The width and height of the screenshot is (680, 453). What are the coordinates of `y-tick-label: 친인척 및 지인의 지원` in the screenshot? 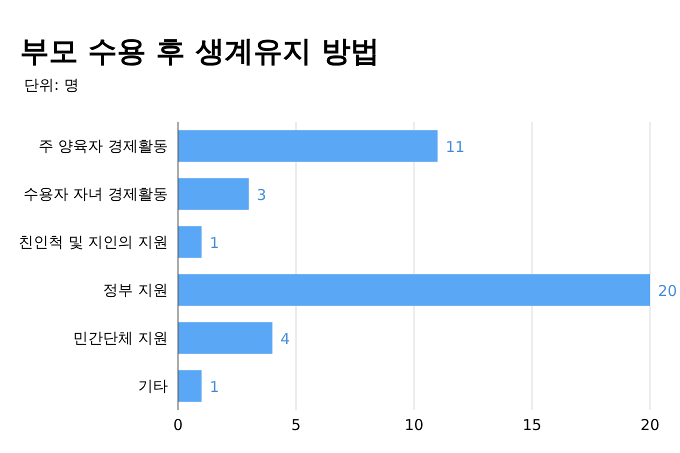 It's located at (93, 242).